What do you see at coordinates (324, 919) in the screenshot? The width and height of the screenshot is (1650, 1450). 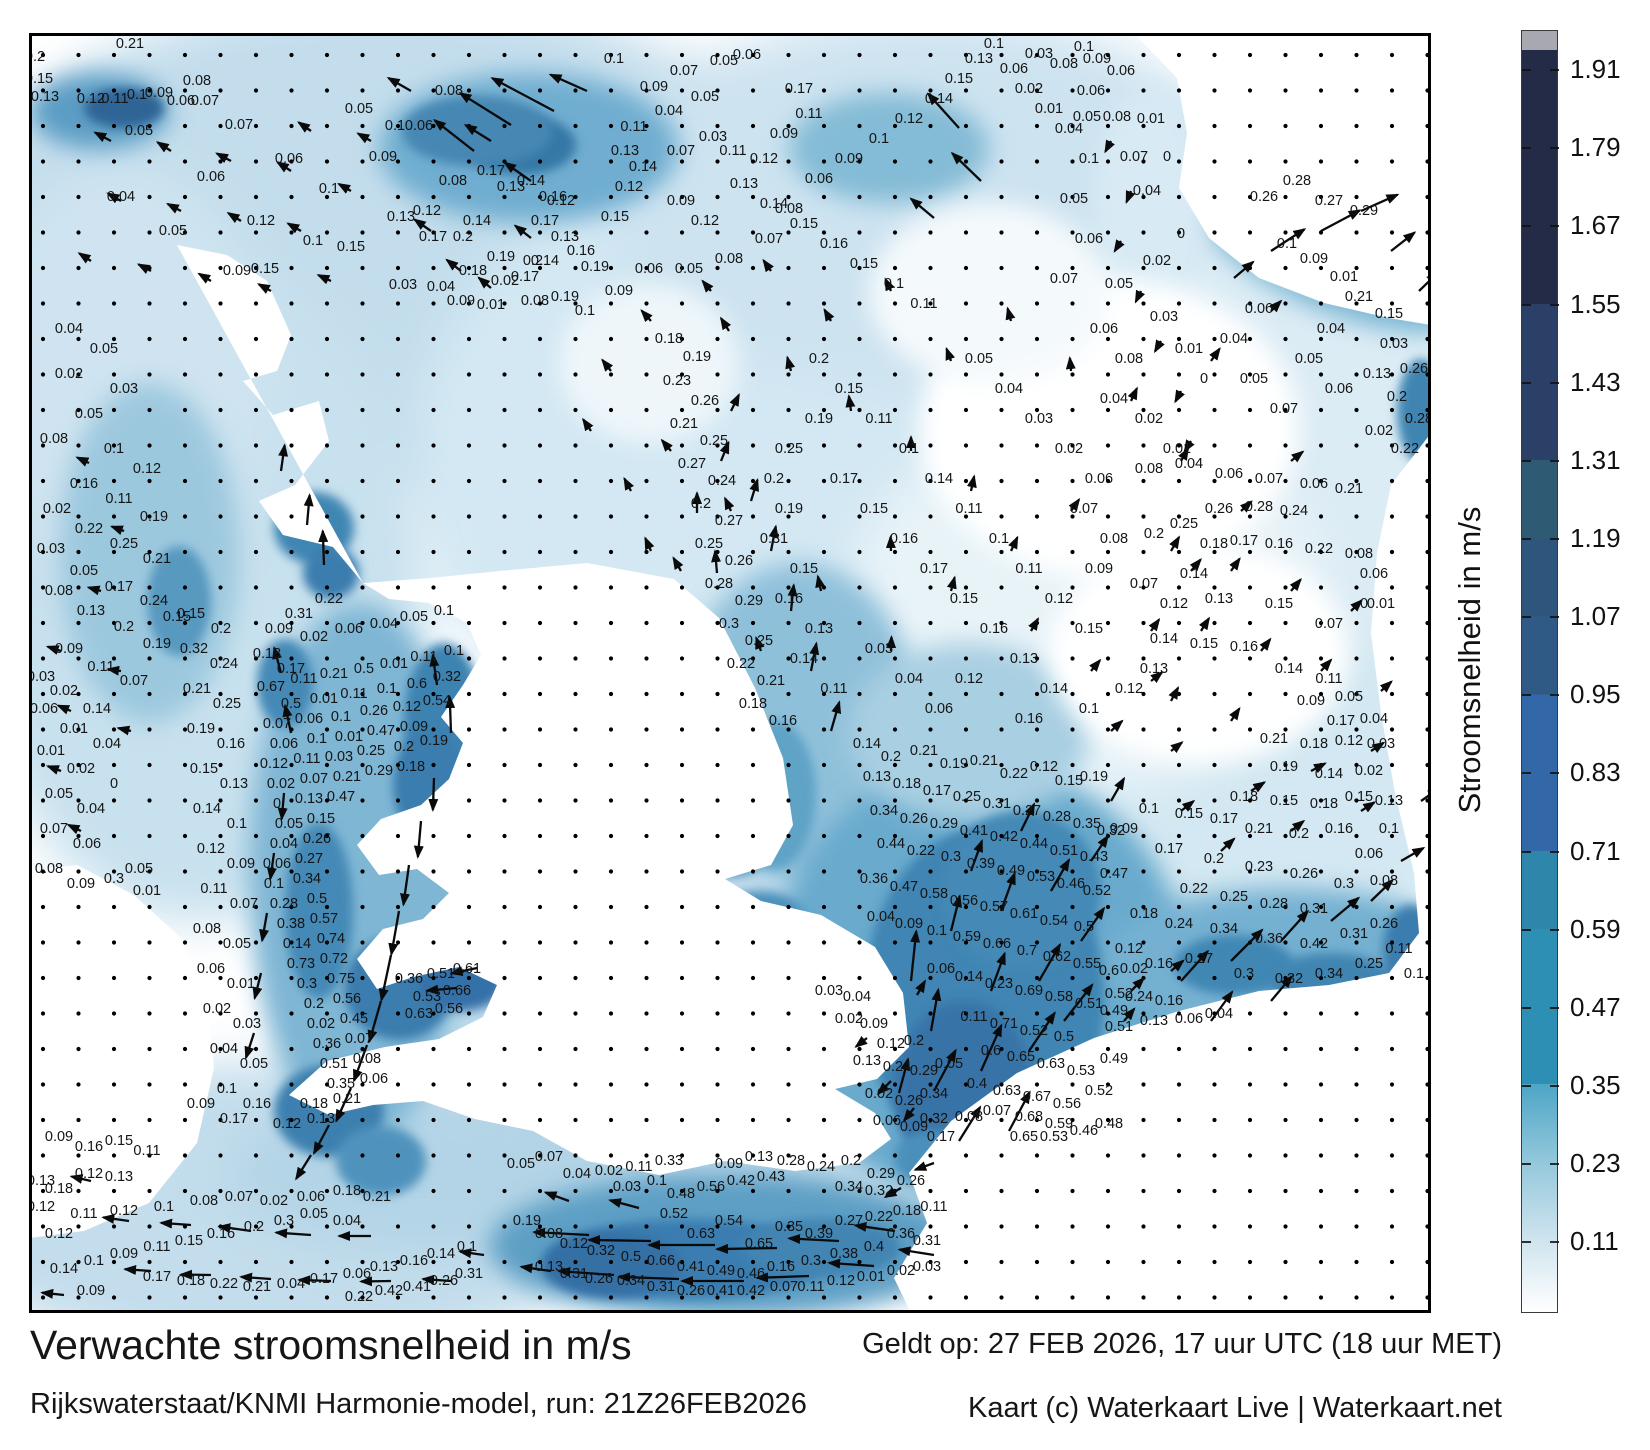 I see `speed-label: 0.57` at bounding box center [324, 919].